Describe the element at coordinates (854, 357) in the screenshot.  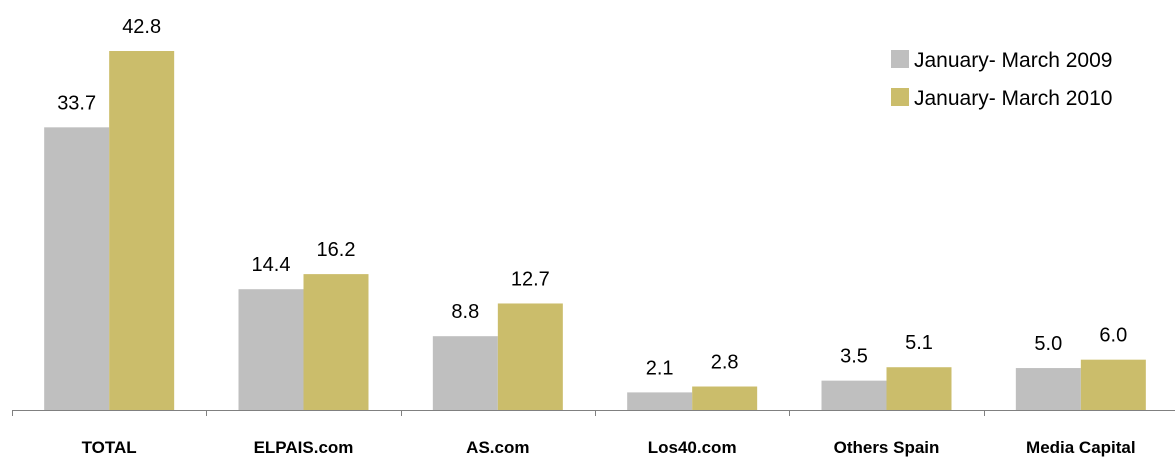
I see `data-label: 3.5` at that location.